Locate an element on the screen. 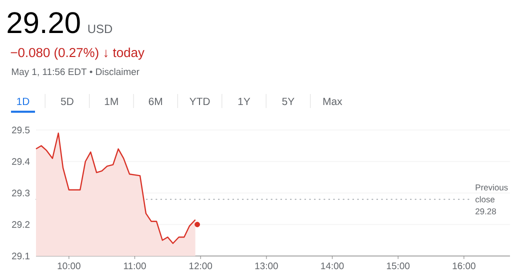 The image size is (520, 272). ref-line-label: Previous close 29.28 is located at coordinates (491, 199).